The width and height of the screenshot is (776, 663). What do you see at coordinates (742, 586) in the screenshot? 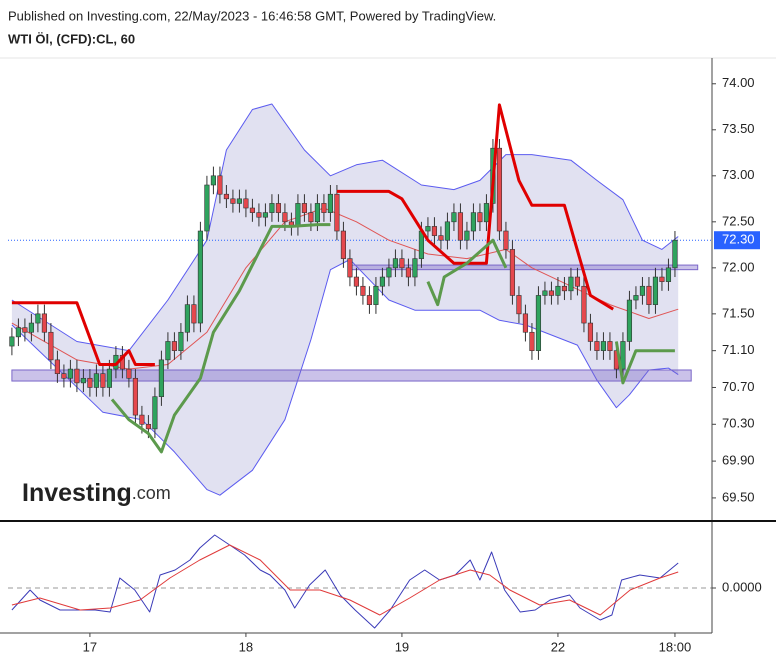
I see `y-tick-label: 0.0000` at bounding box center [742, 586].